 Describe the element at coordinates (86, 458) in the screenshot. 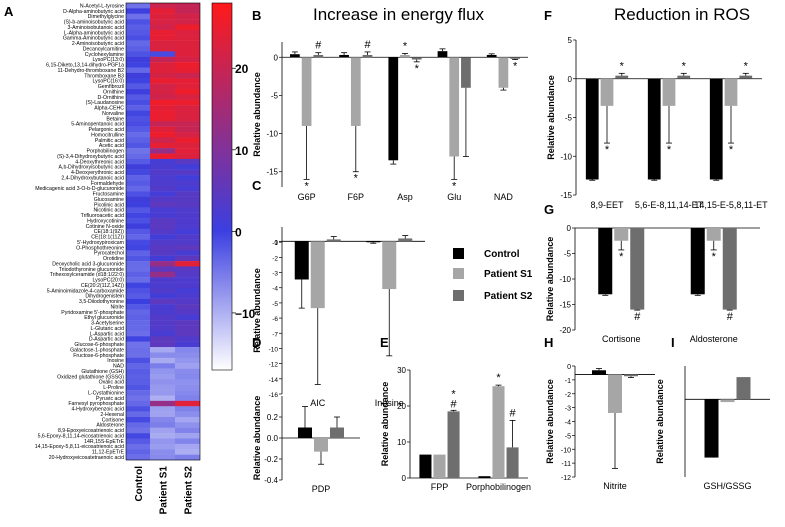

I see `heatmap-row-label: 20-Hydroxyeicosatetraenoic acid` at that location.